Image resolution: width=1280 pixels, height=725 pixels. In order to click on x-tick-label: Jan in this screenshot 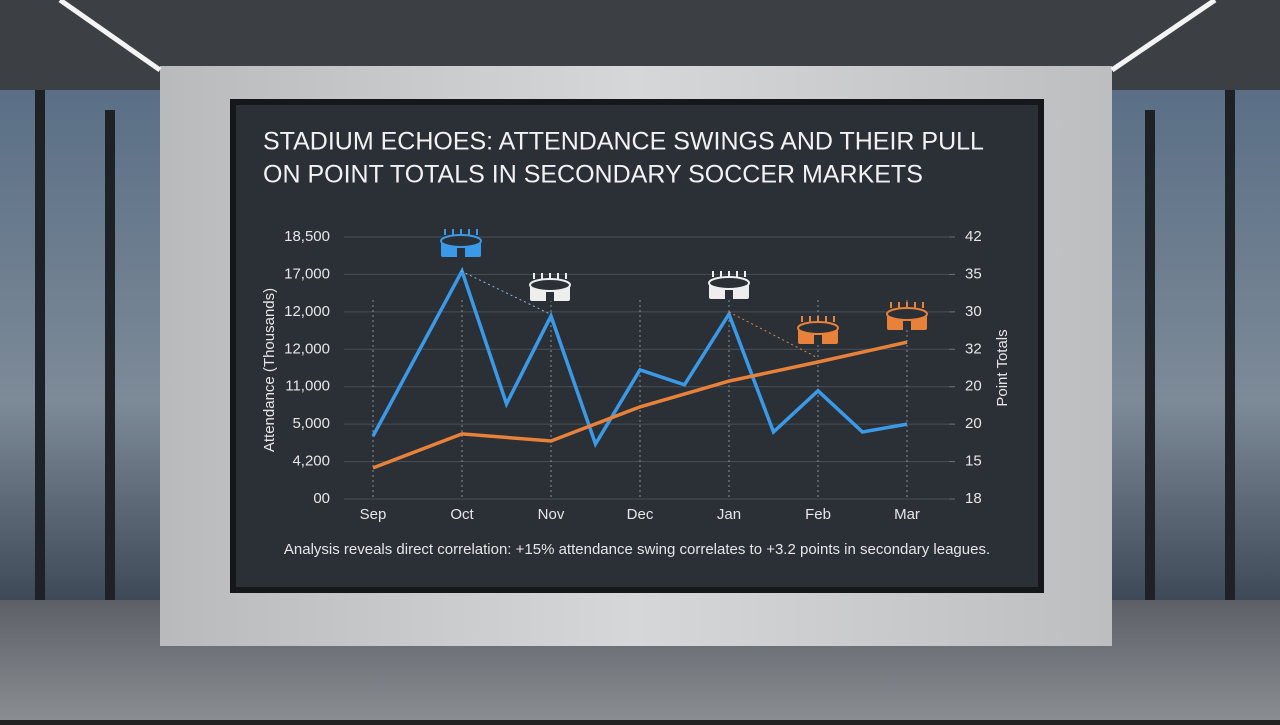, I will do `click(729, 514)`.